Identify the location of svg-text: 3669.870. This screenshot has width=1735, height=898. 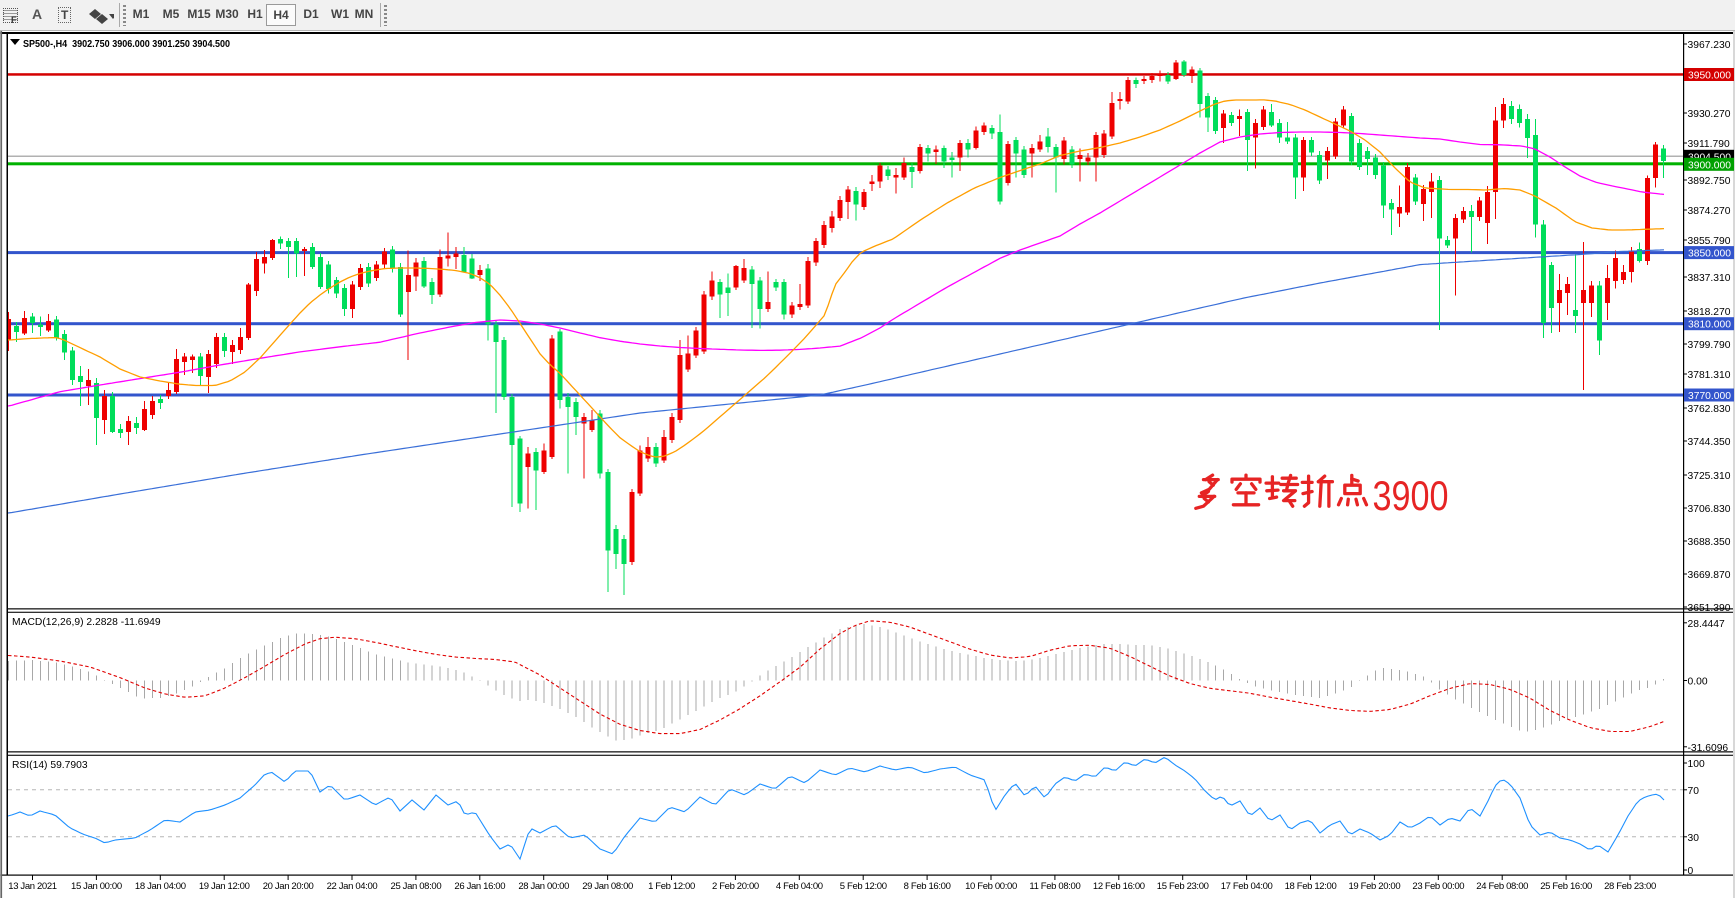
(1709, 575).